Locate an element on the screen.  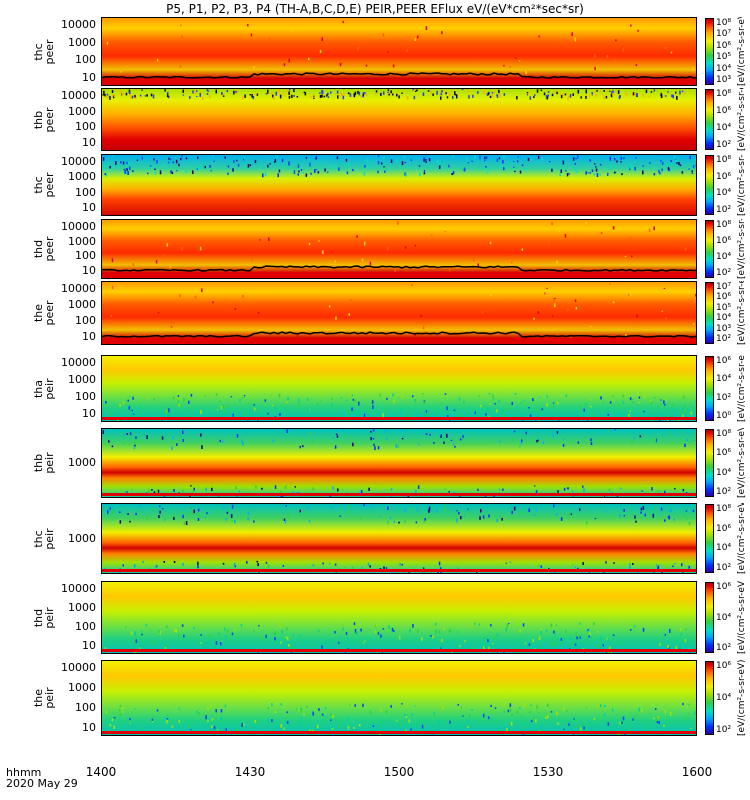
y-tick-label: 10 is located at coordinates (89, 77).